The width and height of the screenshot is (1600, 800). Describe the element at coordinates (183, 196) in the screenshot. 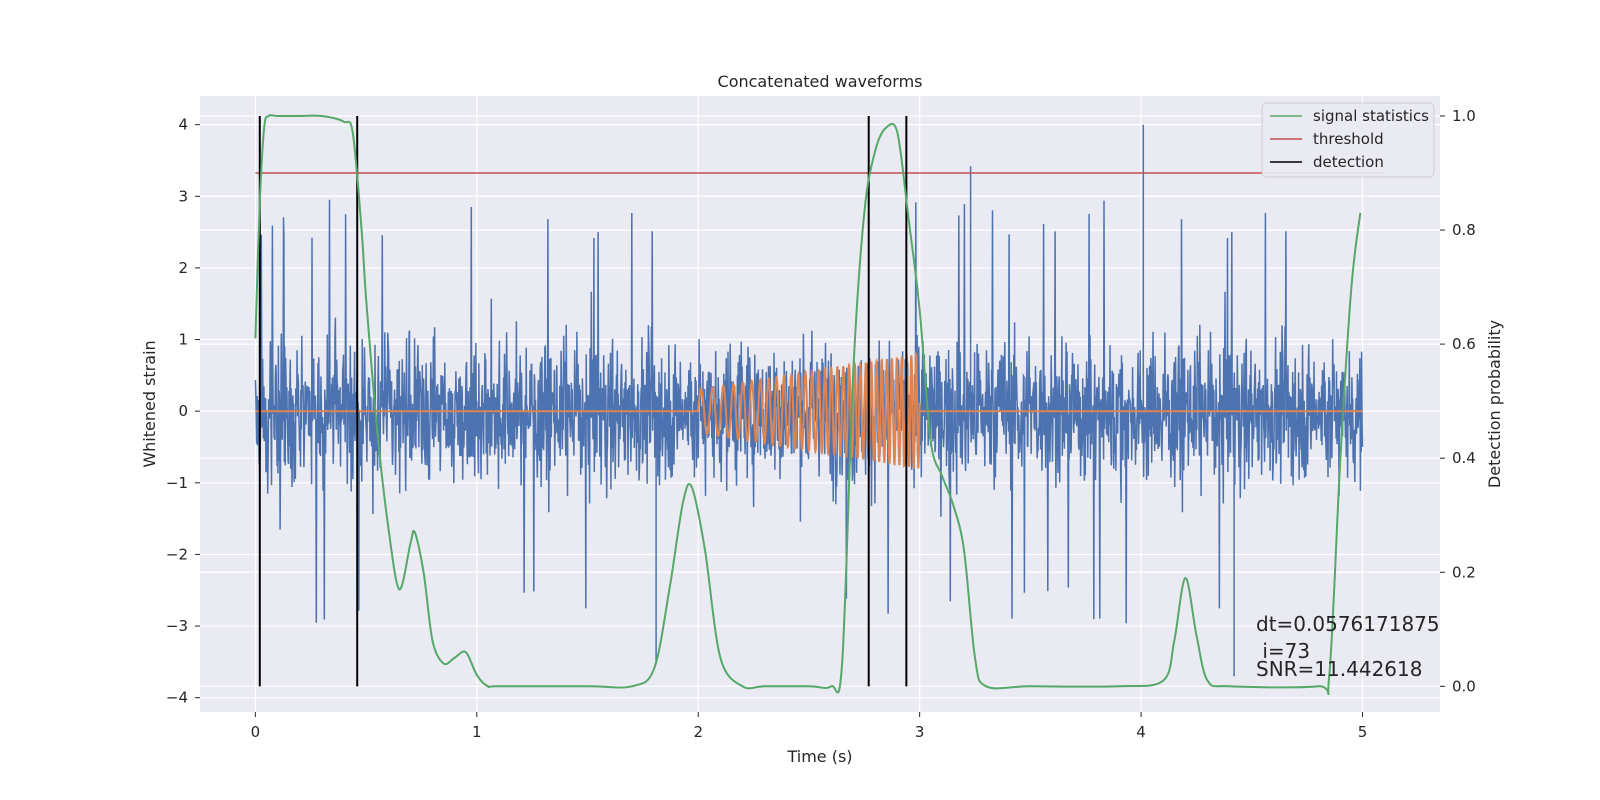

I see `y-tick-label-left: 3` at that location.